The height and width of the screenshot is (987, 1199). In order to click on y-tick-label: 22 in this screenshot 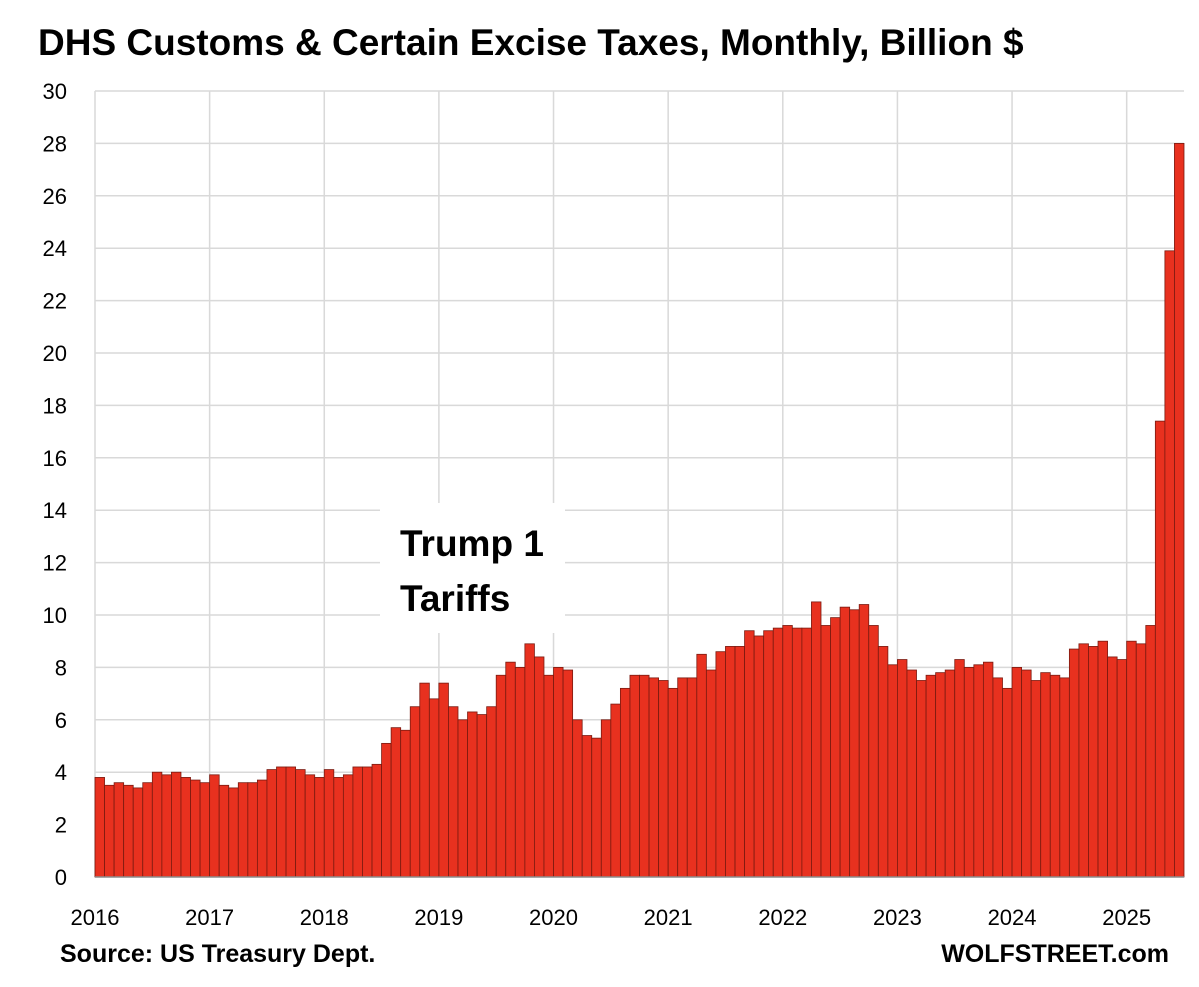, I will do `click(55, 301)`.